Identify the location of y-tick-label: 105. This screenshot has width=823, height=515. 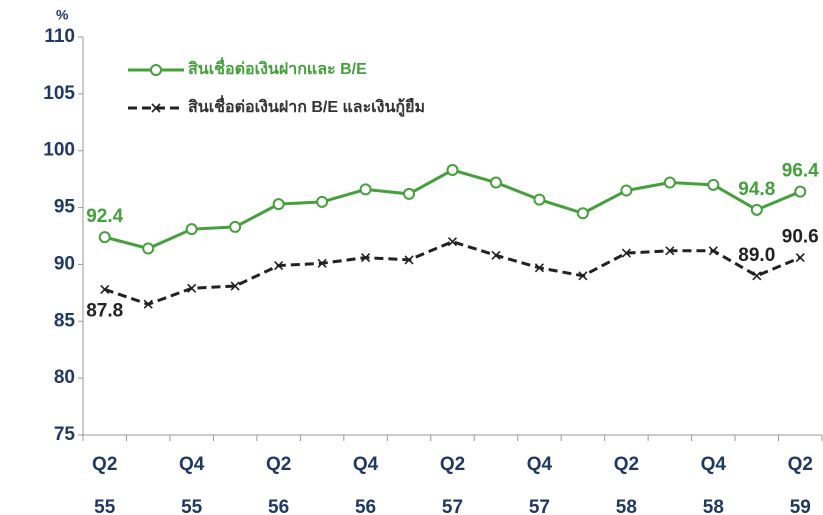
(59, 93).